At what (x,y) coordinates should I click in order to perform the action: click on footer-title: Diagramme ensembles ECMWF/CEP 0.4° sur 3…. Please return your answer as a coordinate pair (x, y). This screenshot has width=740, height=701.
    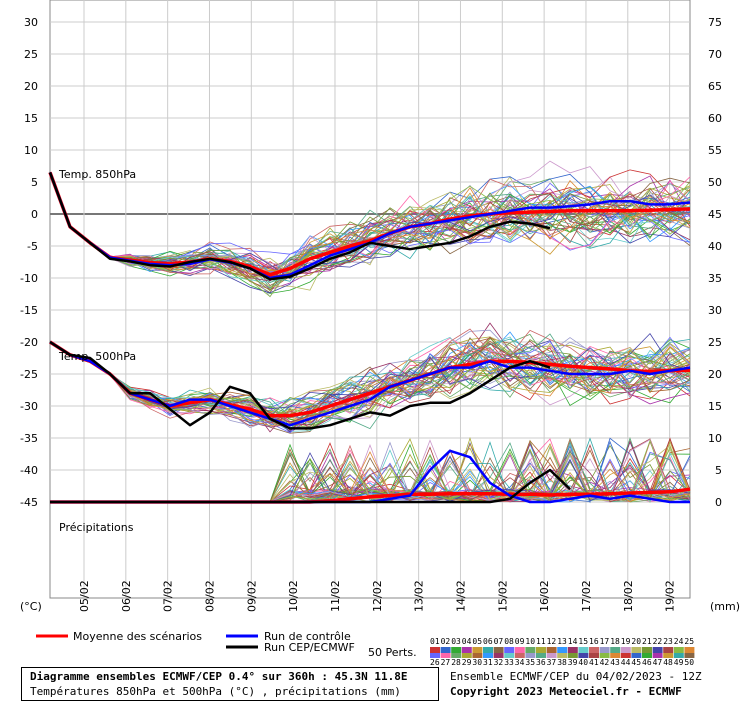
    Looking at the image, I should click on (219, 676).